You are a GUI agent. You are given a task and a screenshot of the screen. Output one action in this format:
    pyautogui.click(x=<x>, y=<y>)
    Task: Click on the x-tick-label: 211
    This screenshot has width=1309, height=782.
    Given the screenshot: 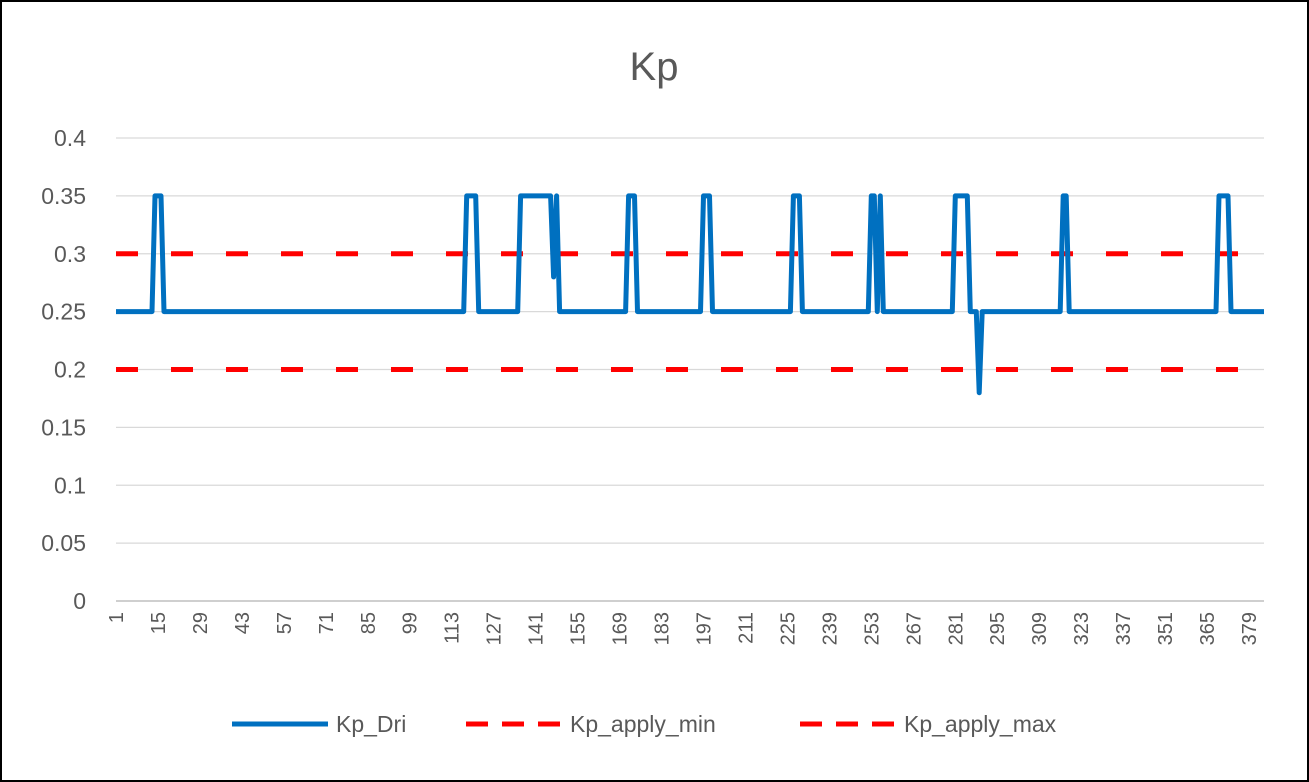 What is the action you would take?
    pyautogui.click(x=746, y=628)
    